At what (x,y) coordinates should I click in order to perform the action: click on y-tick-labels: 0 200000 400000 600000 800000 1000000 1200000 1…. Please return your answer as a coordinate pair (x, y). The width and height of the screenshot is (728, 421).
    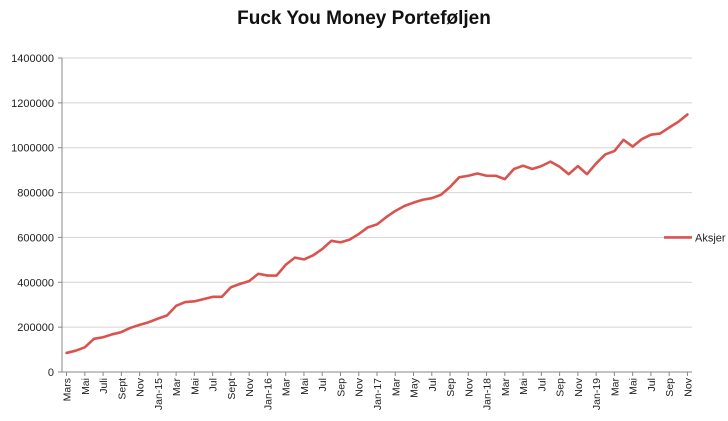
    Looking at the image, I should click on (32, 216).